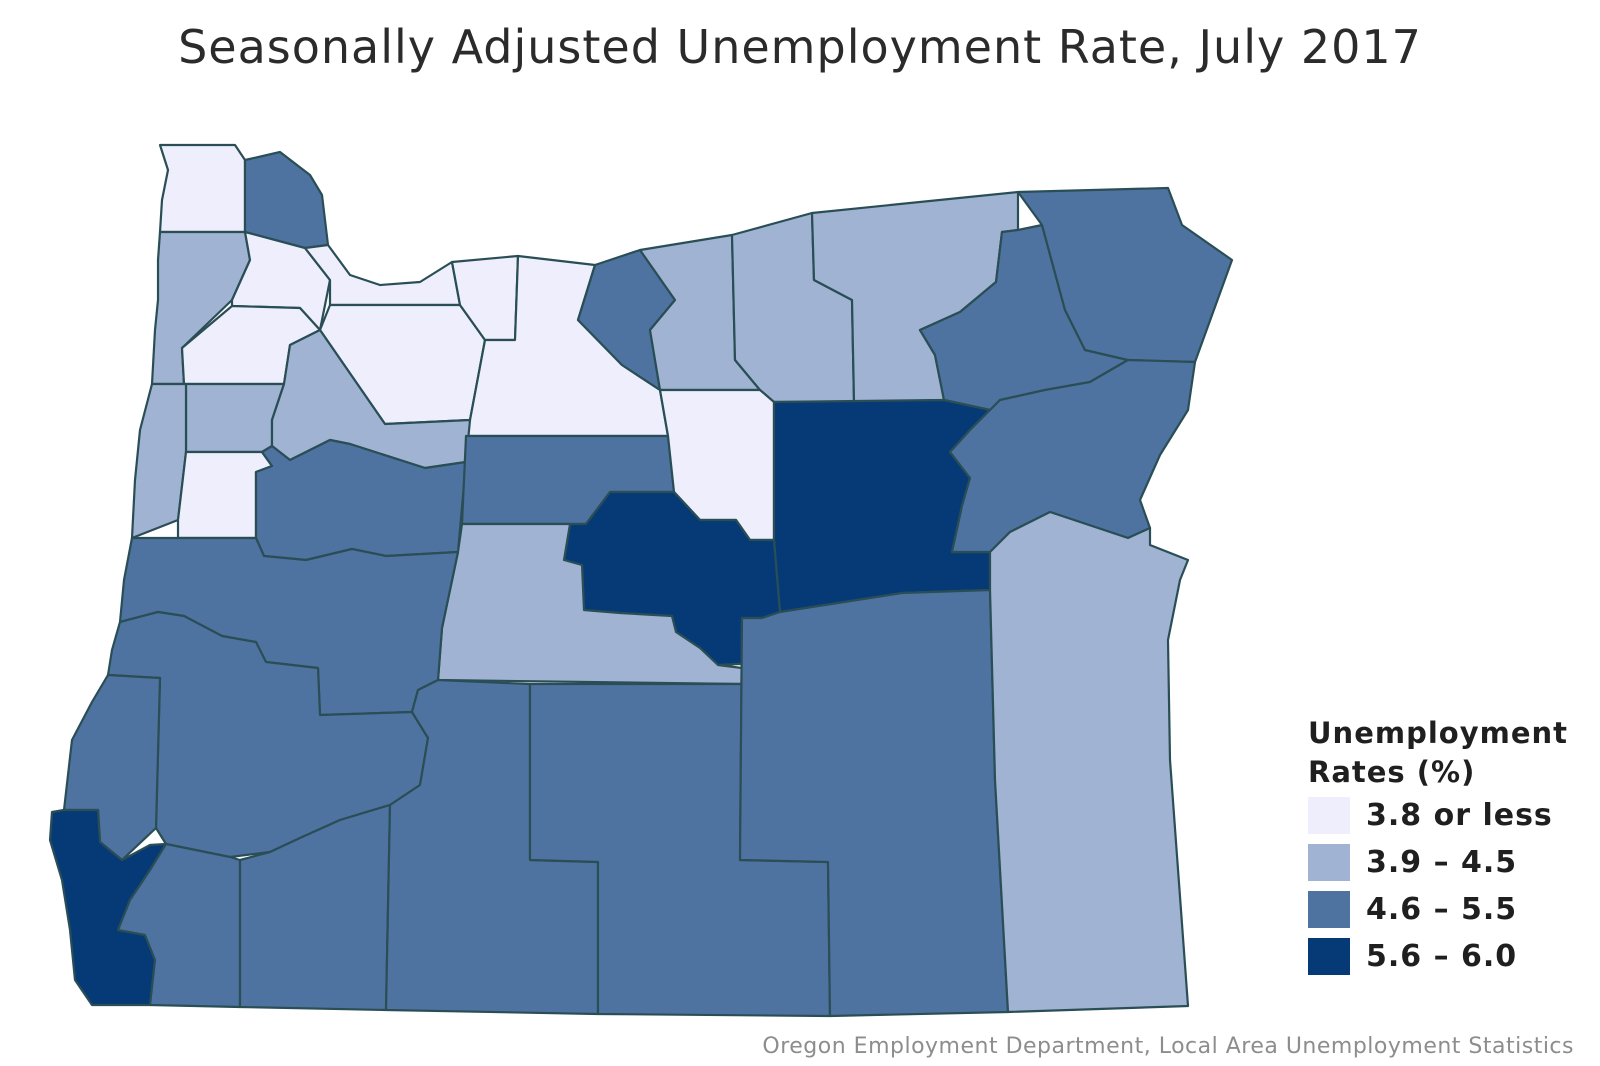 Image resolution: width=1600 pixels, height=1066 pixels. What do you see at coordinates (1438, 733) in the screenshot?
I see `legend-title-line1: Unemployment` at bounding box center [1438, 733].